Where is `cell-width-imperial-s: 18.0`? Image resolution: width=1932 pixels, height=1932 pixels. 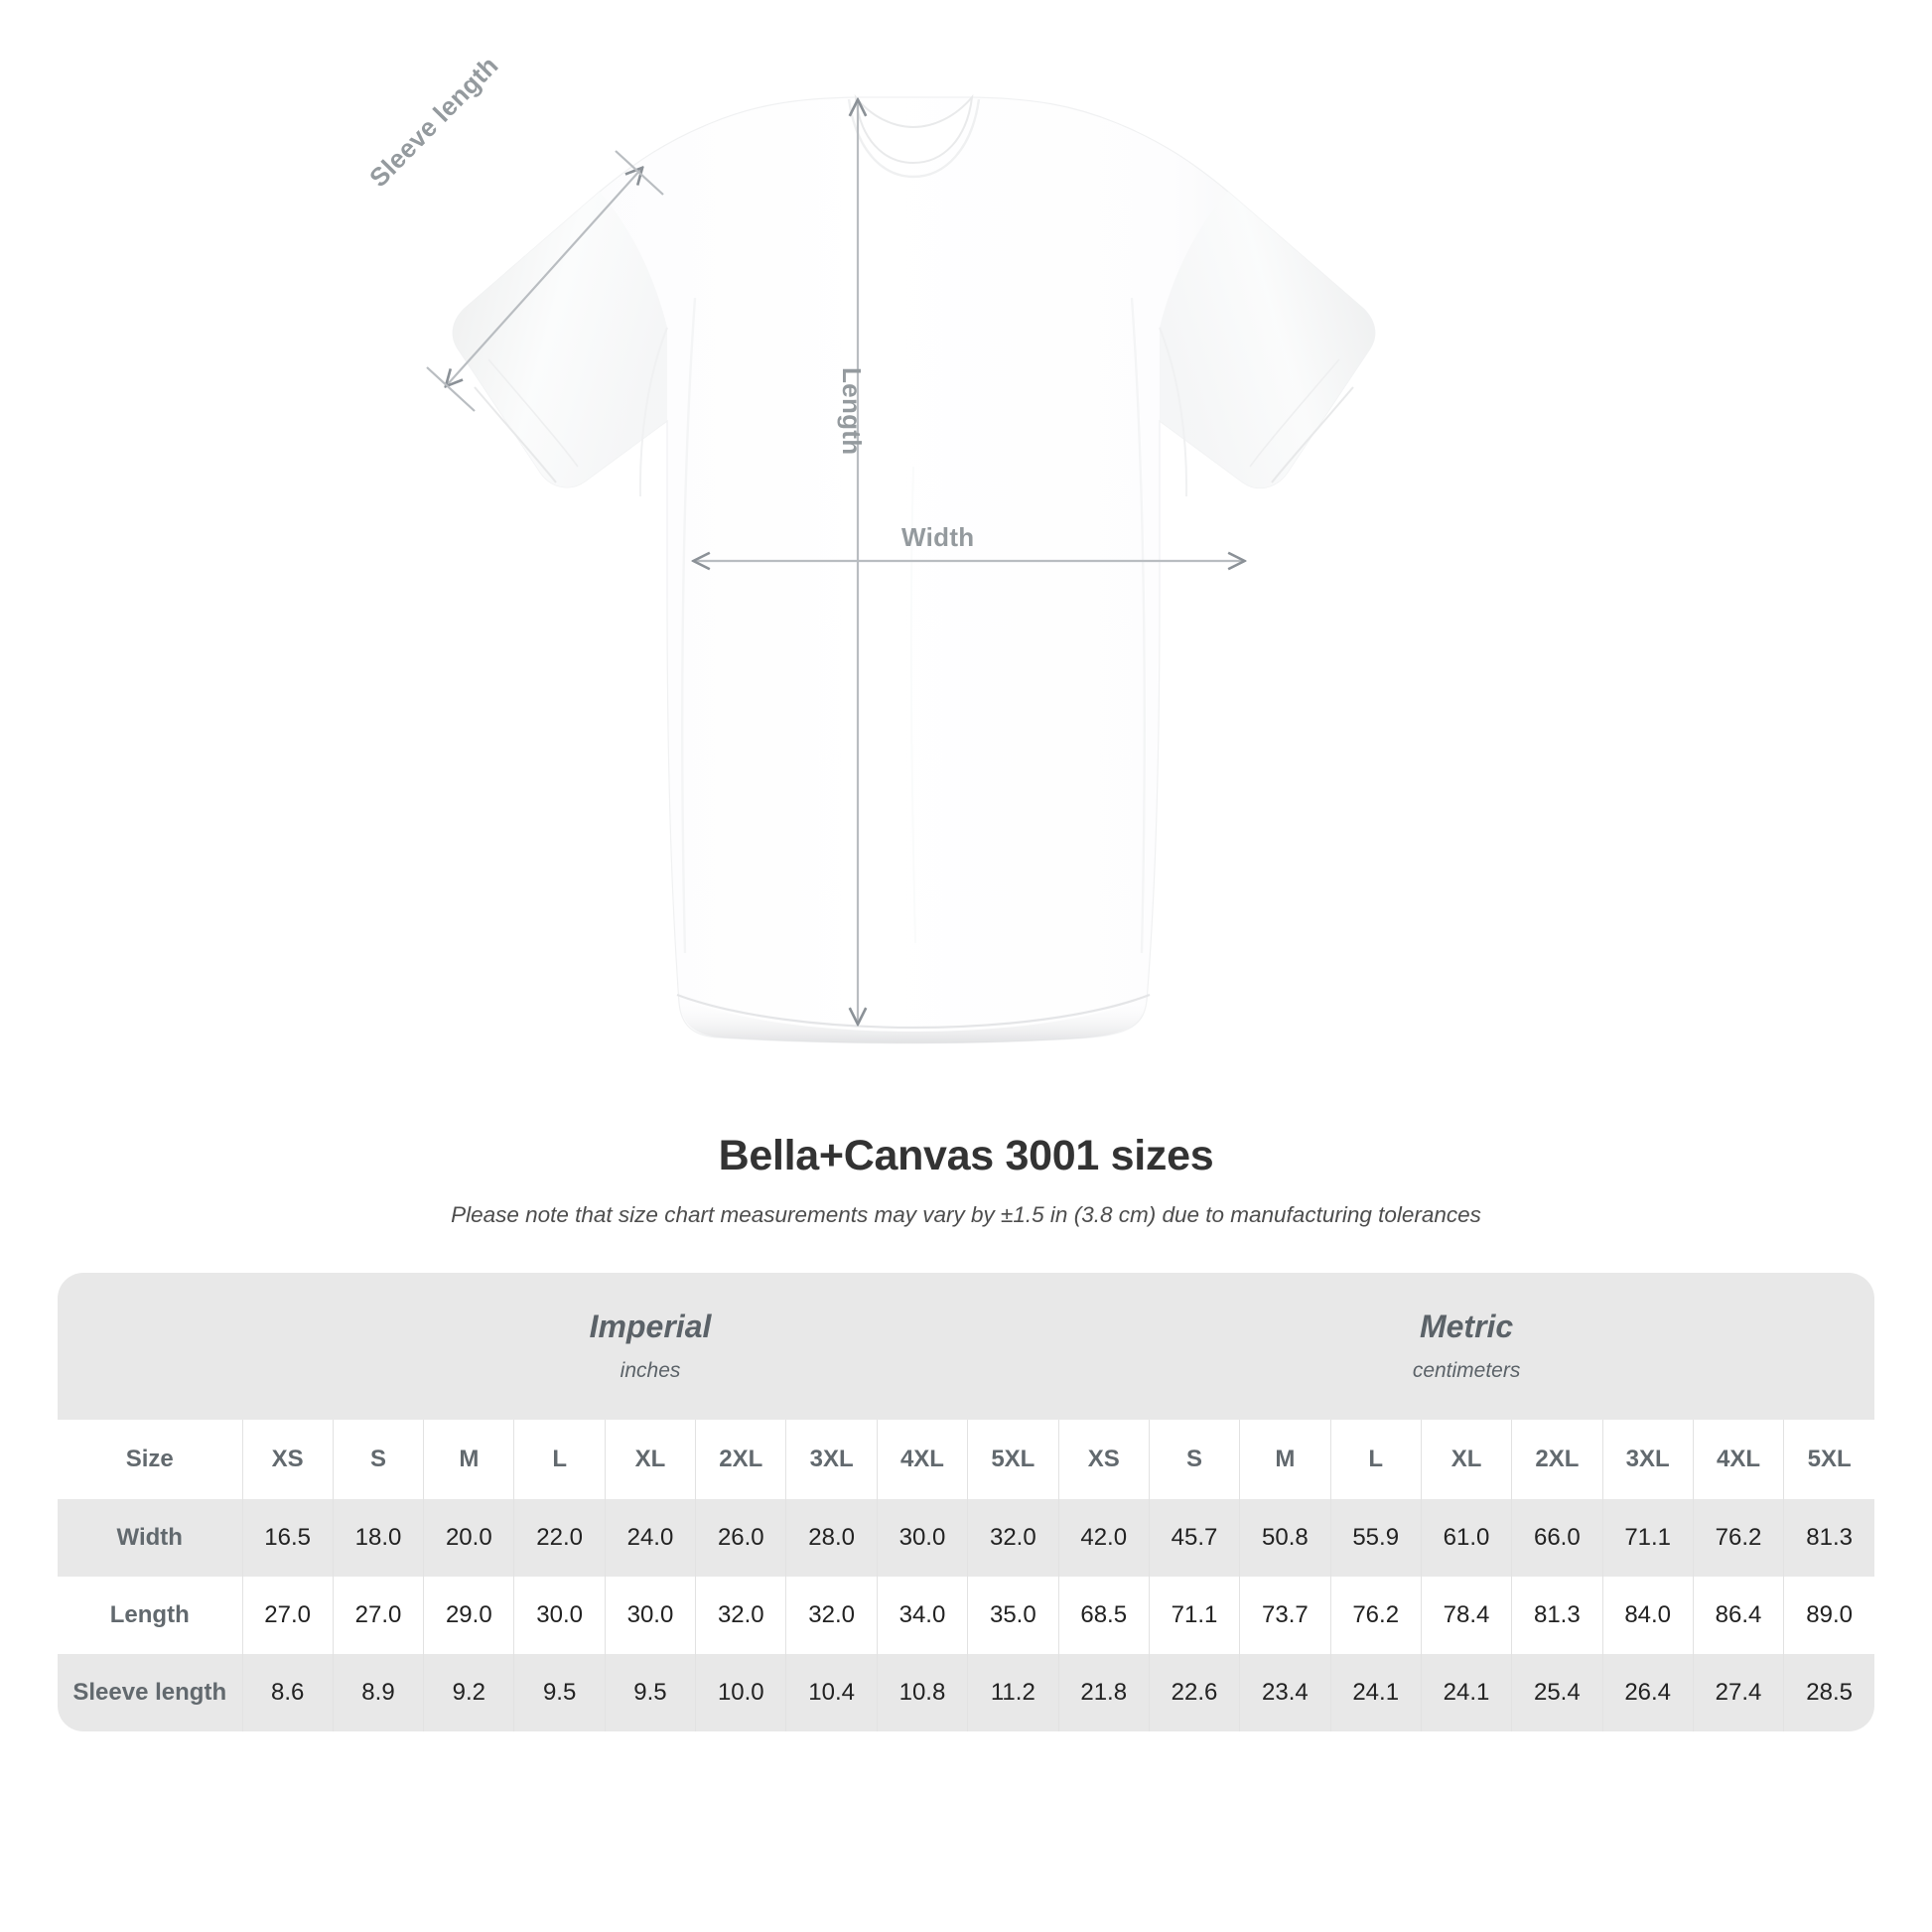
cell-width-imperial-s: 18.0 is located at coordinates (378, 1538).